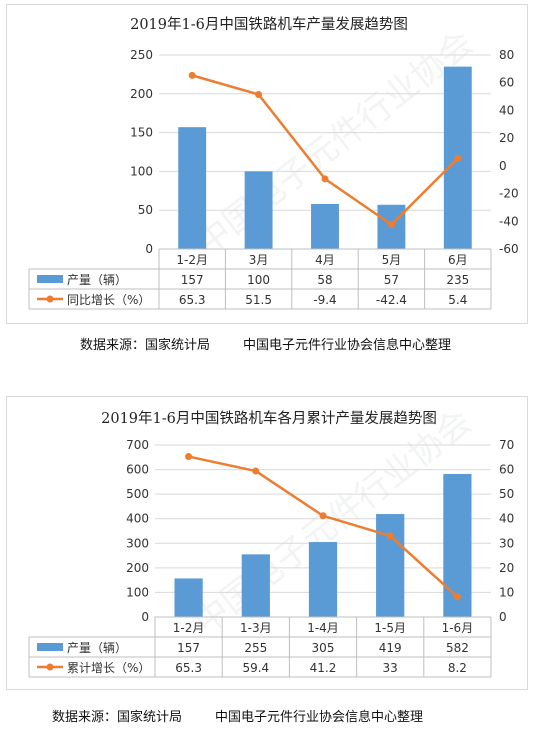 The image size is (535, 730). What do you see at coordinates (391, 280) in the screenshot?
I see `data-table-value: 57` at bounding box center [391, 280].